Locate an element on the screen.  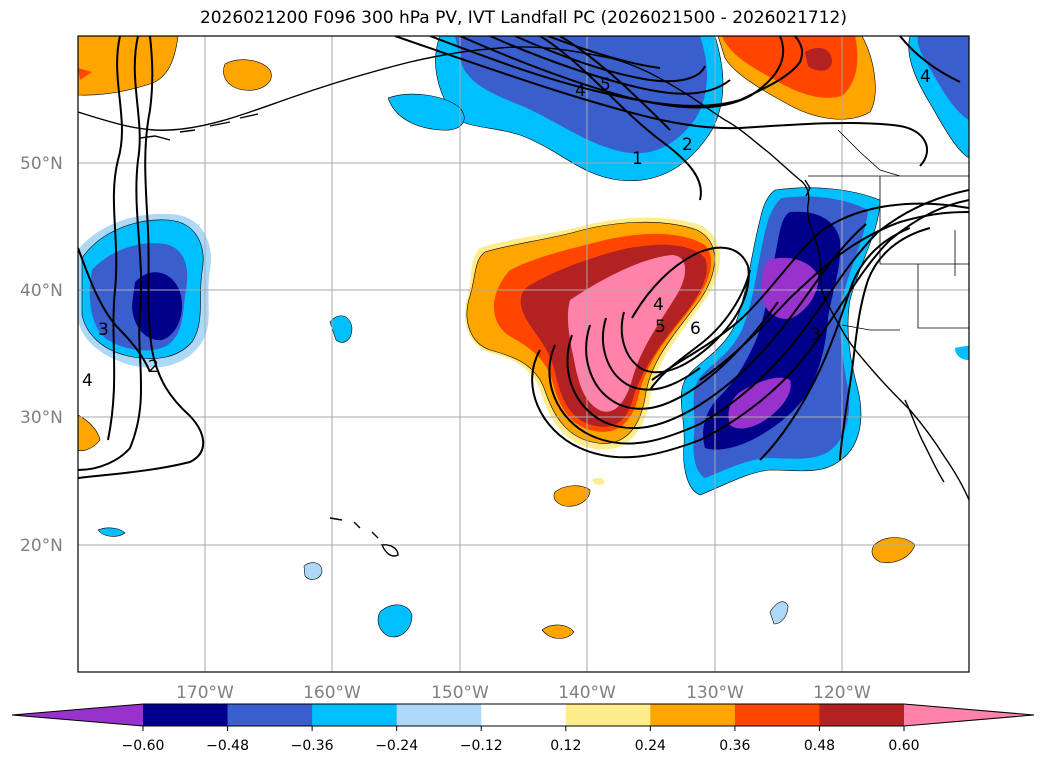
colorbar-tick-label: 0.48 is located at coordinates (819, 746).